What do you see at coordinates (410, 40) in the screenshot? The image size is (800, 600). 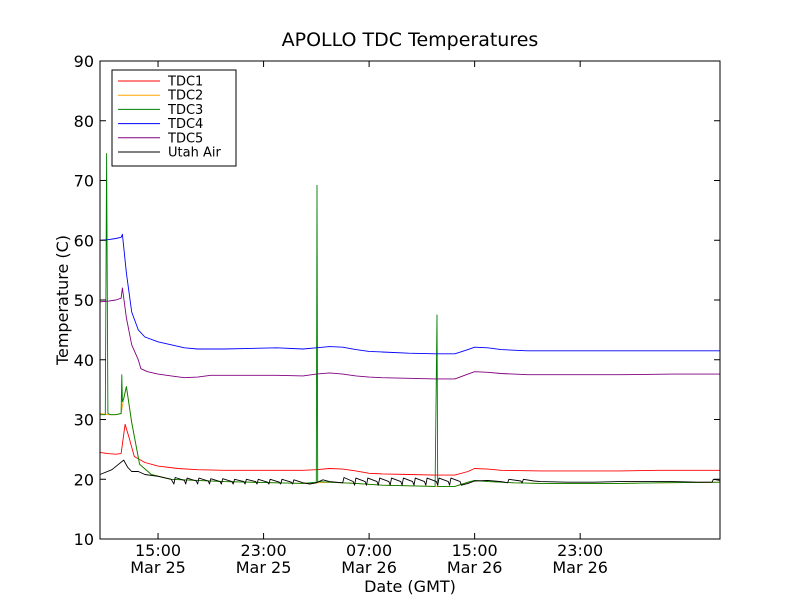 I see `chart-title: APOLLO TDC Temperatures` at bounding box center [410, 40].